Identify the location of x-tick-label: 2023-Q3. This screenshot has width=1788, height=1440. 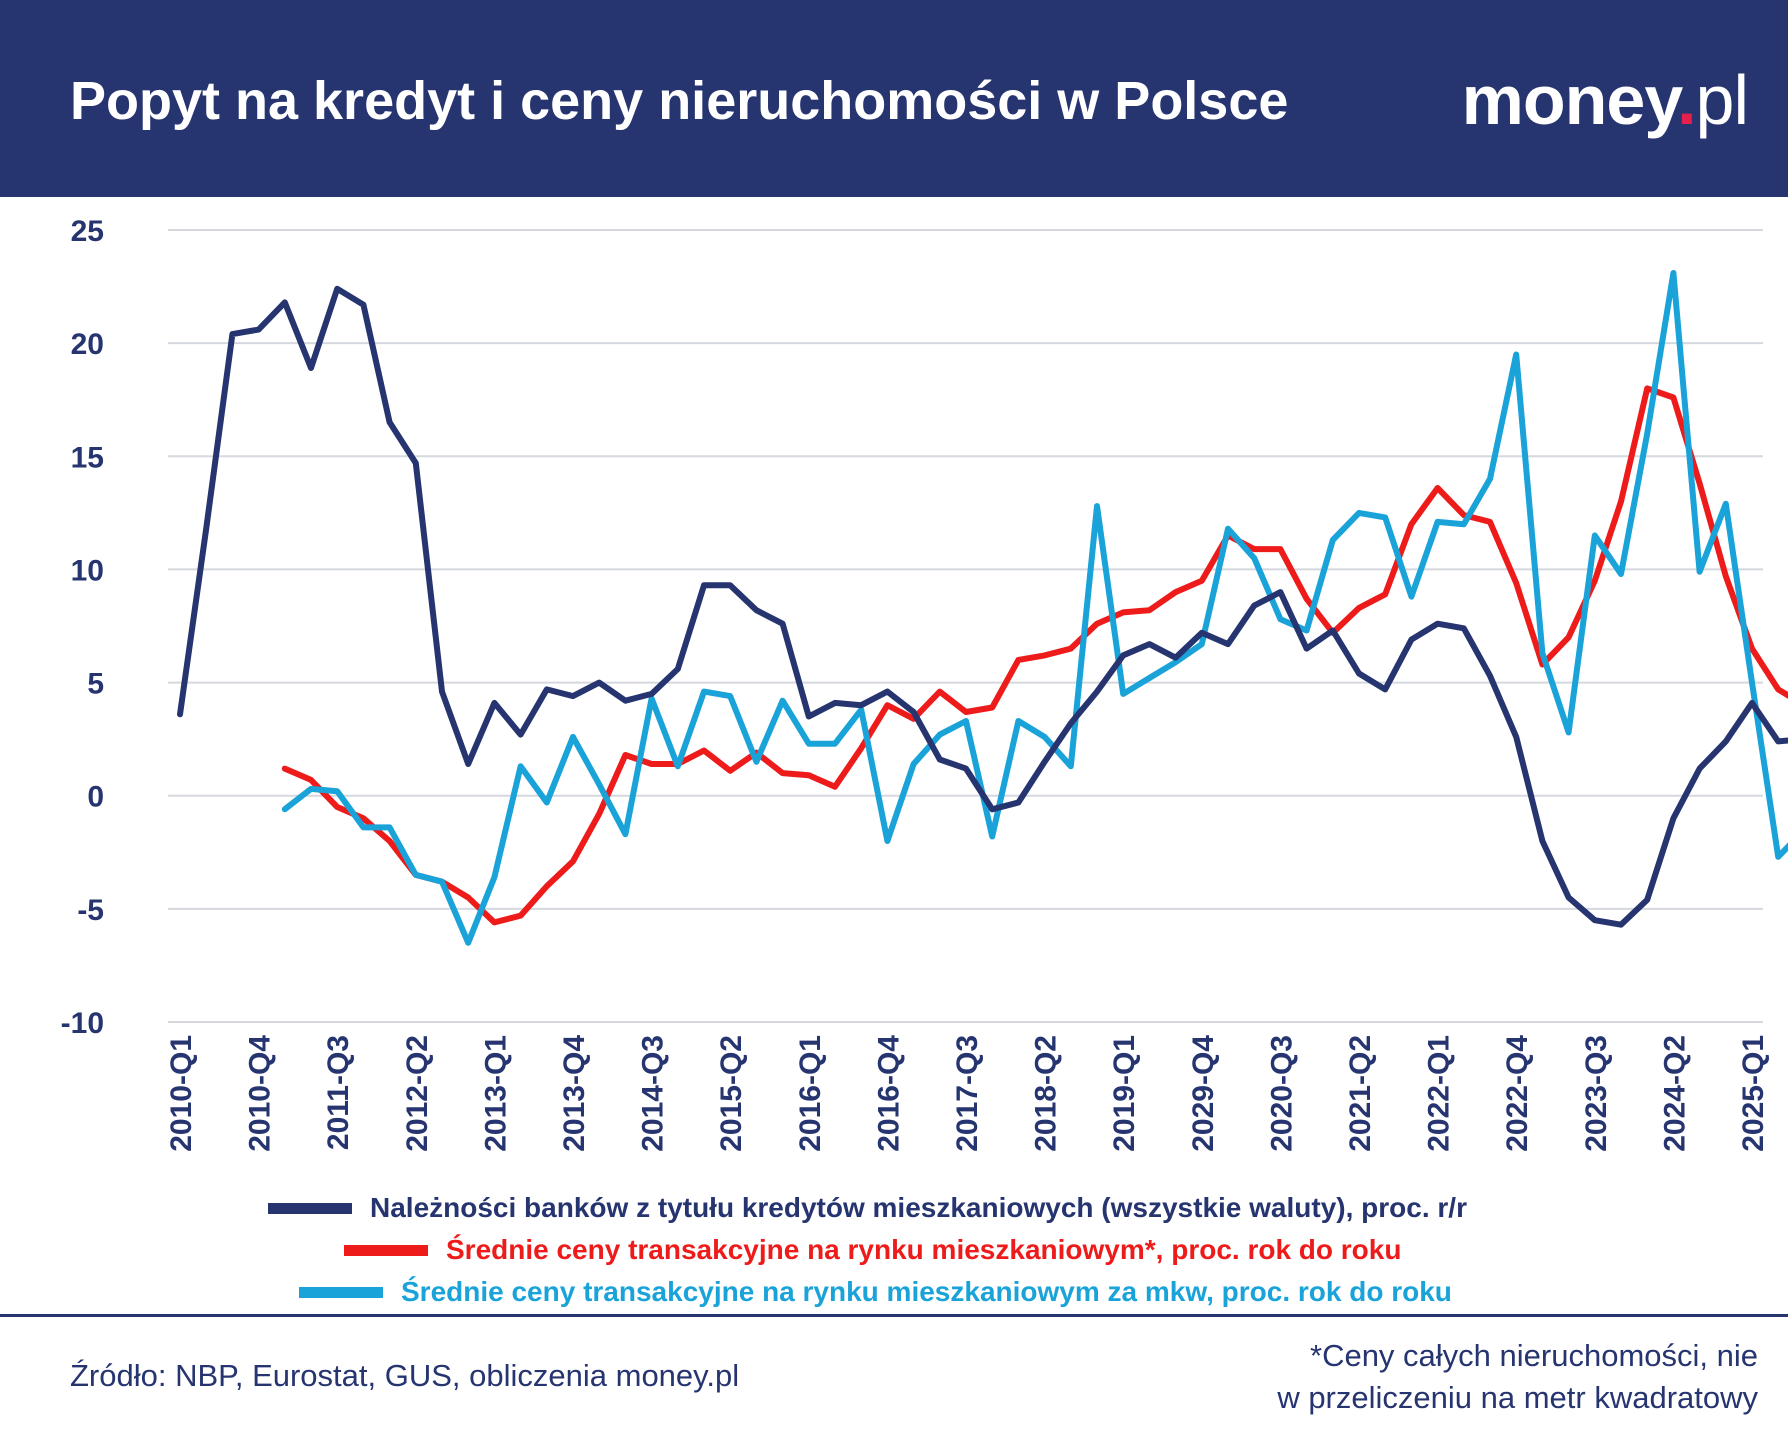
(1596, 1093).